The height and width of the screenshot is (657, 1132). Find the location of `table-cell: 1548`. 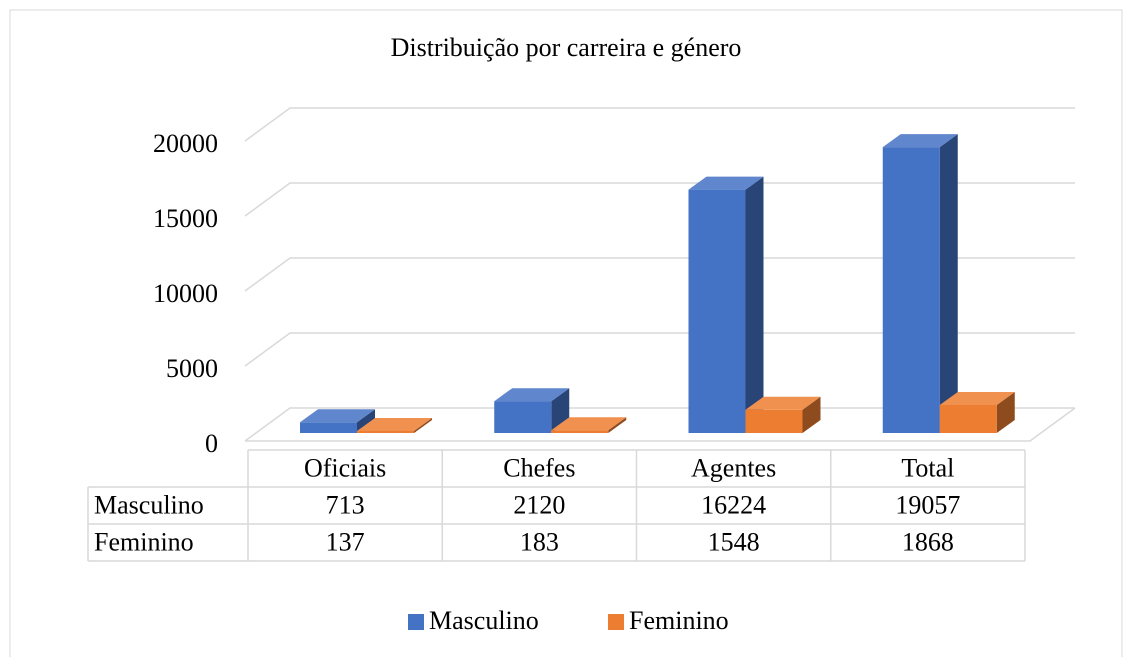

table-cell: 1548 is located at coordinates (734, 541).